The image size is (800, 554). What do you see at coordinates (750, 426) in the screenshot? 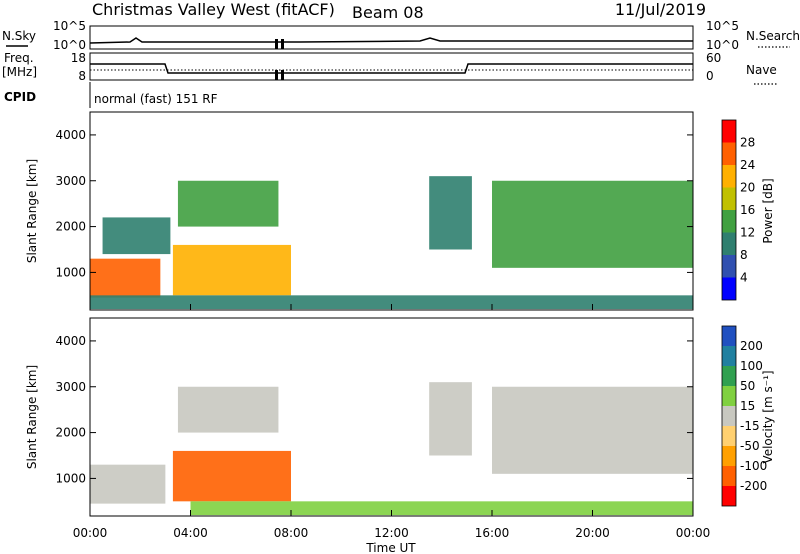
I see `velocity-colorbar-tick-4: -15` at bounding box center [750, 426].